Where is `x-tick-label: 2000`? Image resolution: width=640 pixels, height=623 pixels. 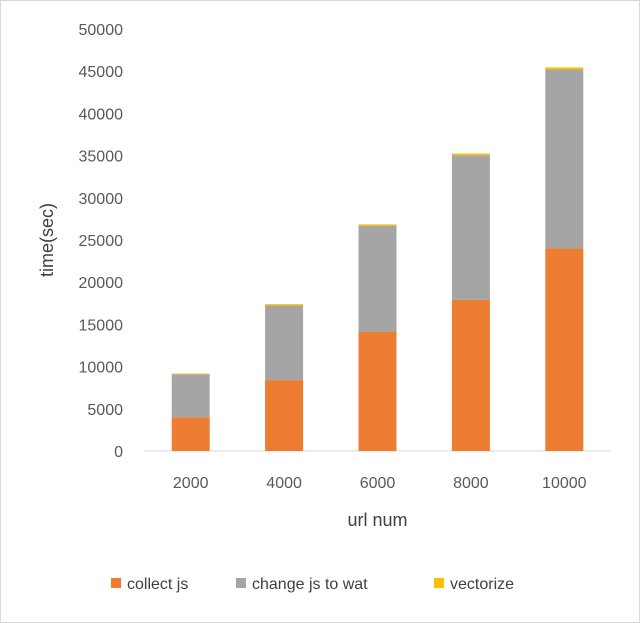
x-tick-label: 2000 is located at coordinates (191, 483).